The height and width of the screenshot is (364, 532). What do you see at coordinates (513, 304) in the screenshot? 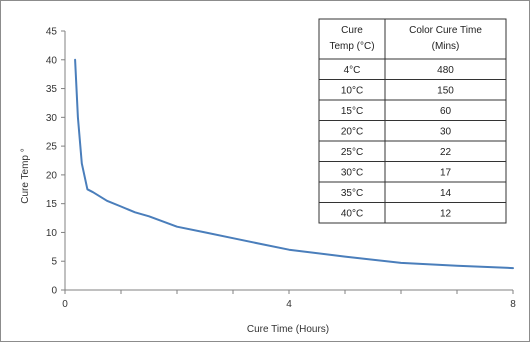
I see `x-tick-label: 8` at bounding box center [513, 304].